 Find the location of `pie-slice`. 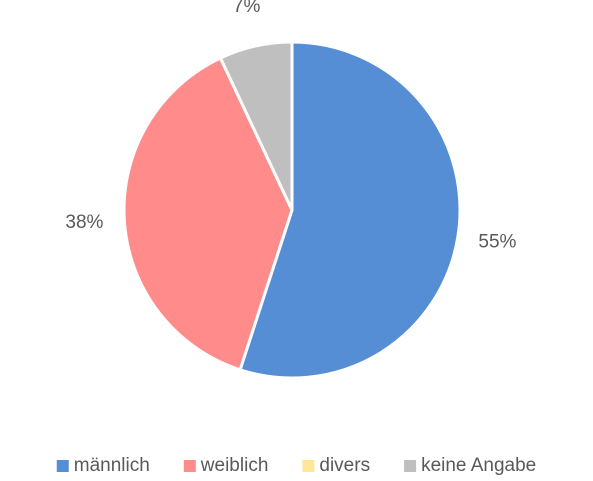

pie-slice is located at coordinates (256, 125).